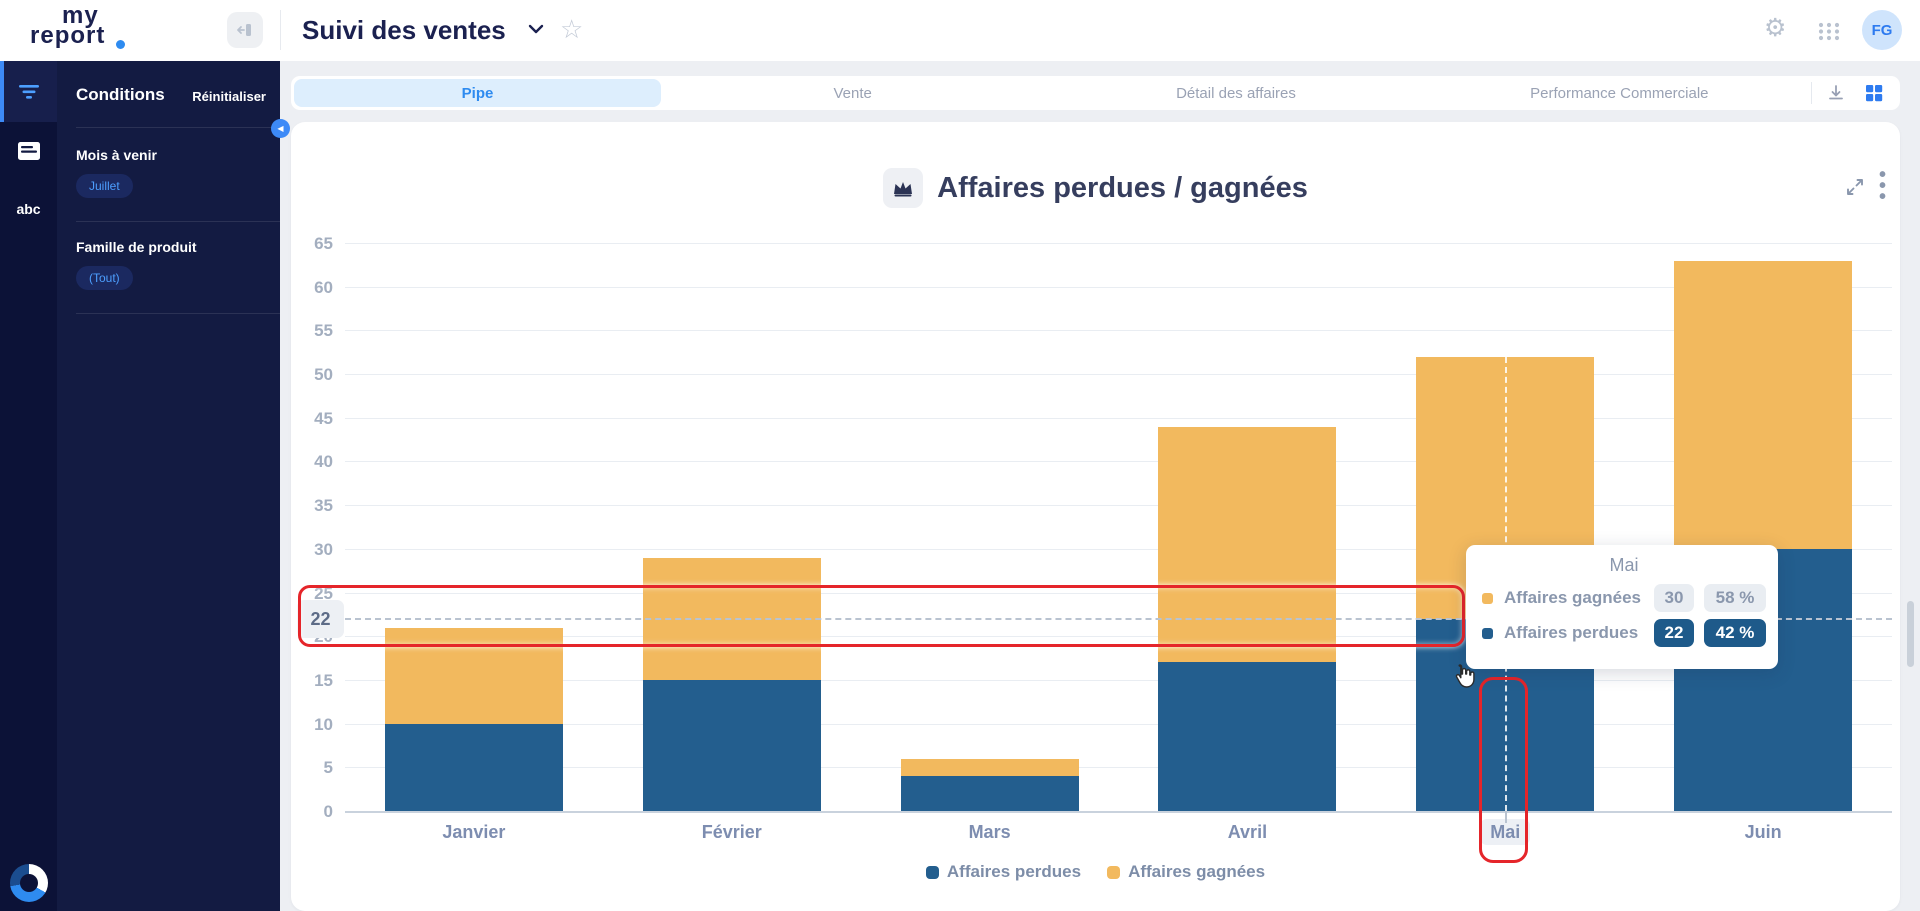 This screenshot has width=1920, height=911. Describe the element at coordinates (28, 486) in the screenshot. I see `left-icon-rail: abc` at that location.